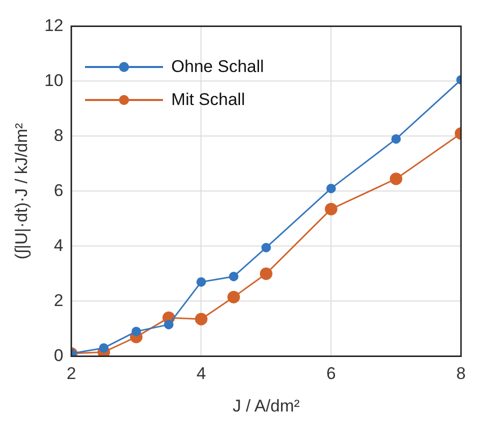 This screenshot has width=483, height=429. Describe the element at coordinates (54, 80) in the screenshot. I see `y-tick-label: 10` at that location.